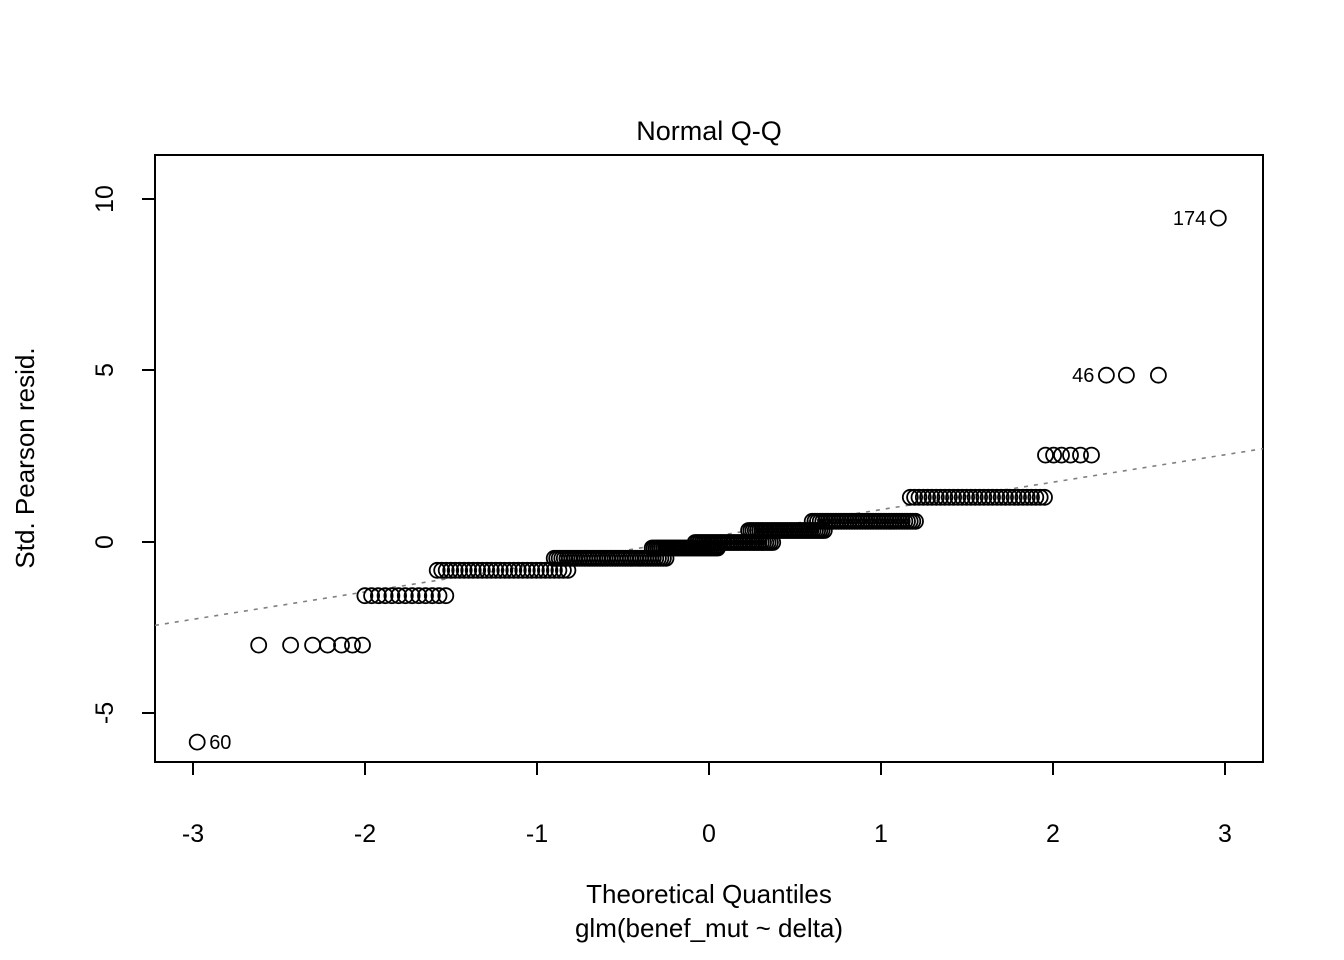  Describe the element at coordinates (709, 894) in the screenshot. I see `x-axis-title: Theoretical Quantiles` at that location.